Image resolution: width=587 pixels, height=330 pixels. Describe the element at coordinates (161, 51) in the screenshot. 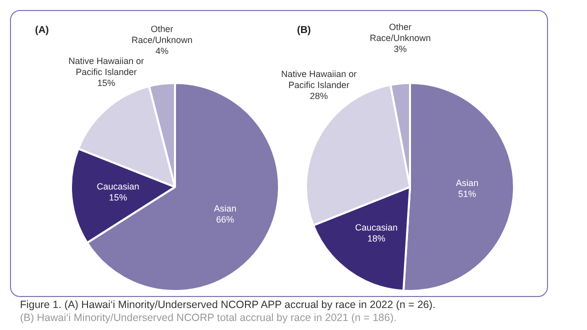

I see `data-label: 4%` at that location.